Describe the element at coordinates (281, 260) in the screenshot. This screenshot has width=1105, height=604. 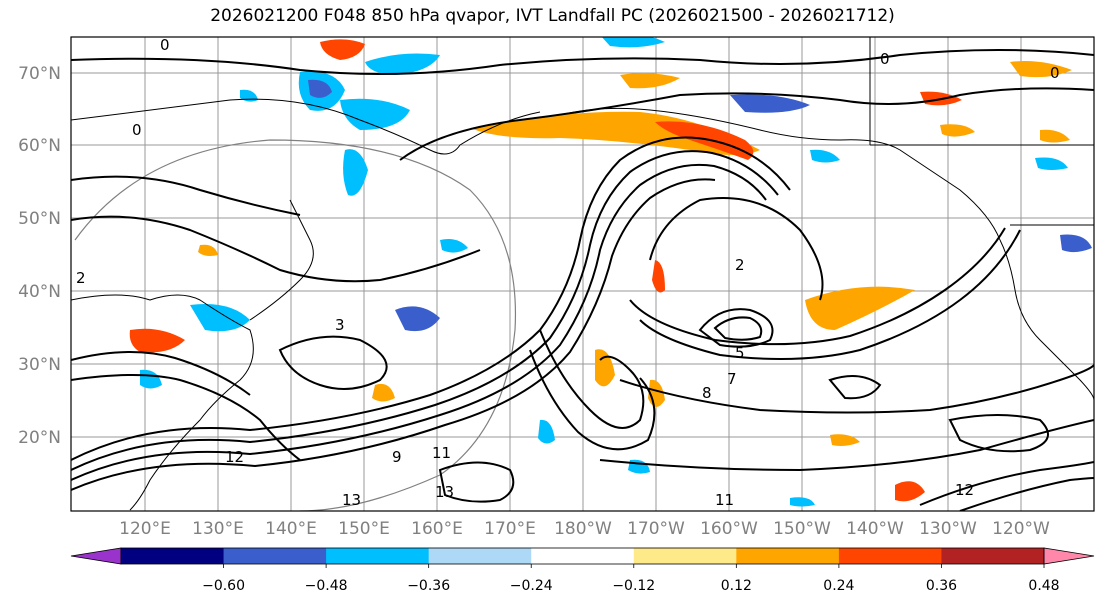
I see `coastline-japan` at that location.